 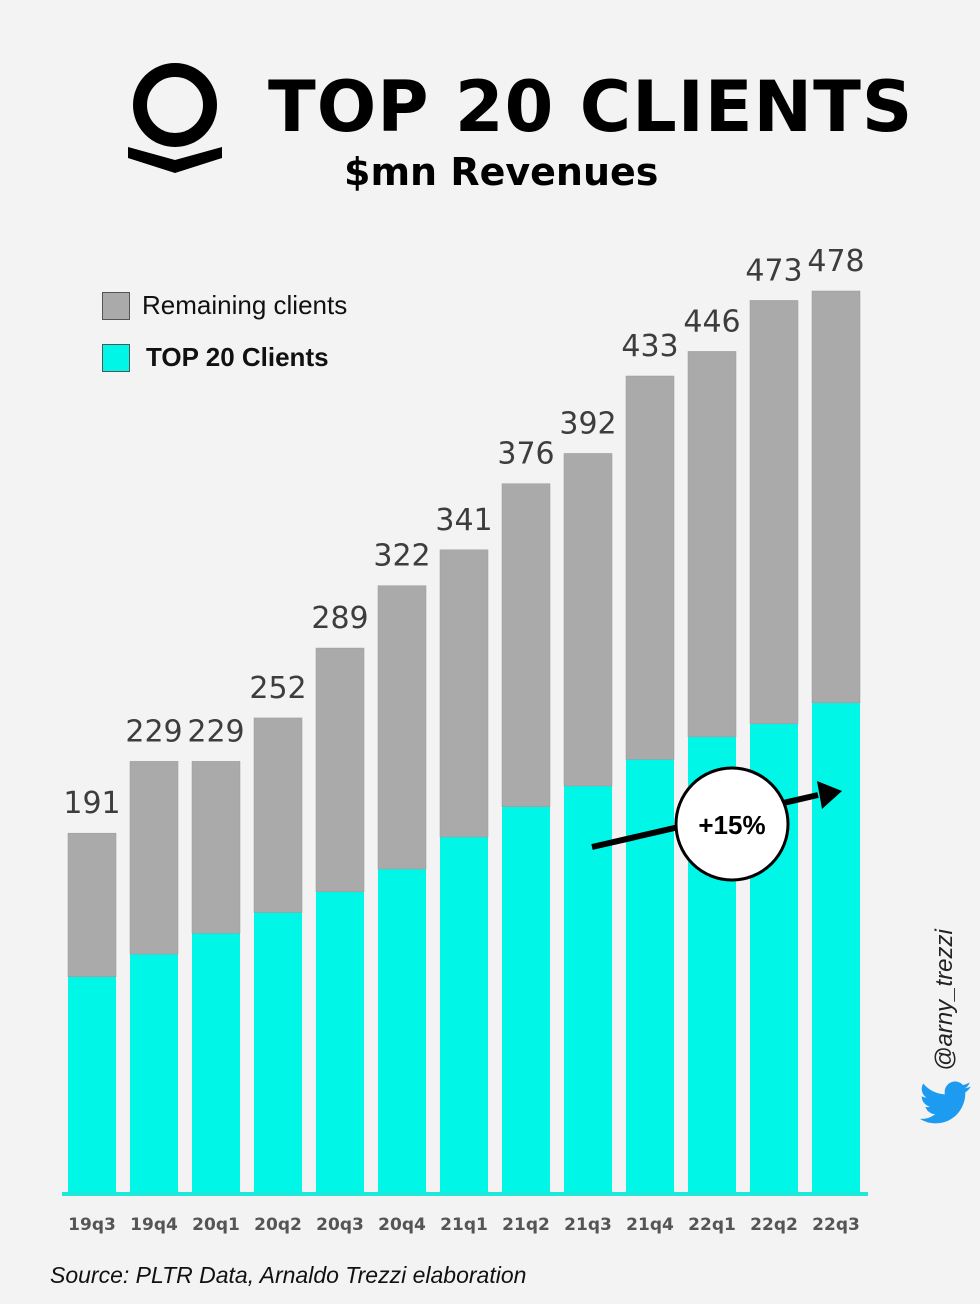 I want to click on total-label: 289, so click(x=339, y=618).